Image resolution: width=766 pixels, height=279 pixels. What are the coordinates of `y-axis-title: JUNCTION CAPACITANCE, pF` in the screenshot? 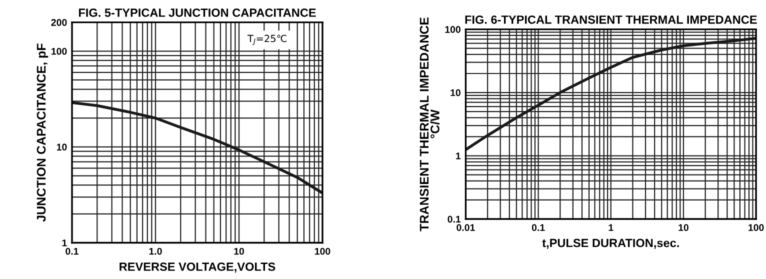 It's located at (42, 133).